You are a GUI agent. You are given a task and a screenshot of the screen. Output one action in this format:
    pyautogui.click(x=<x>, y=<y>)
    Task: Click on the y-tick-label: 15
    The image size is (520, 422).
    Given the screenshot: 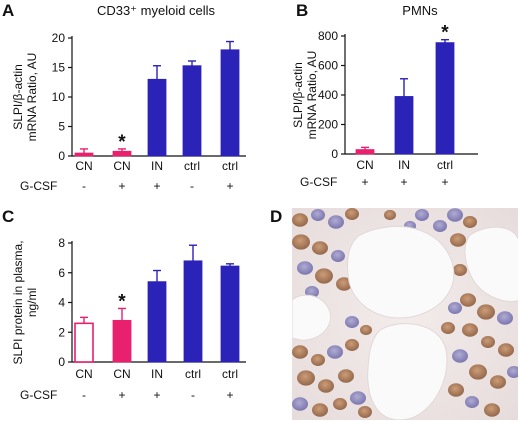 What is the action you would take?
    pyautogui.click(x=59, y=68)
    